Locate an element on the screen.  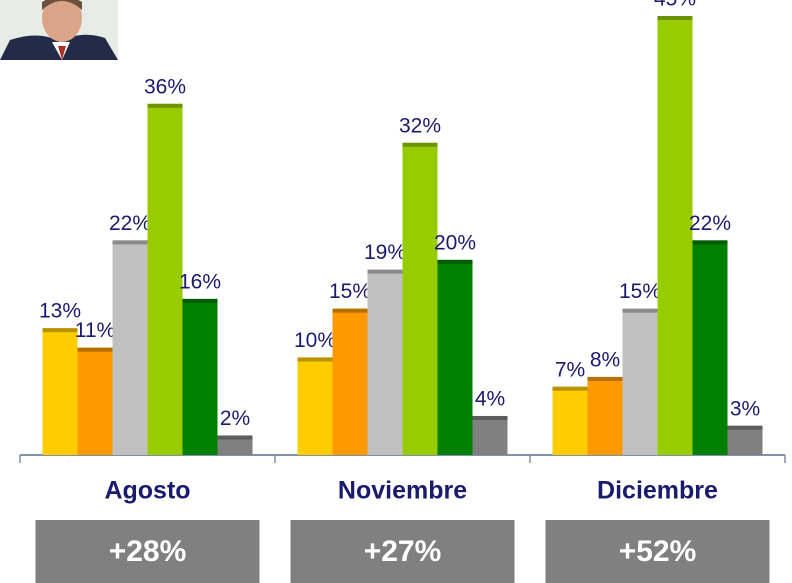
value-label: 7% is located at coordinates (570, 369).